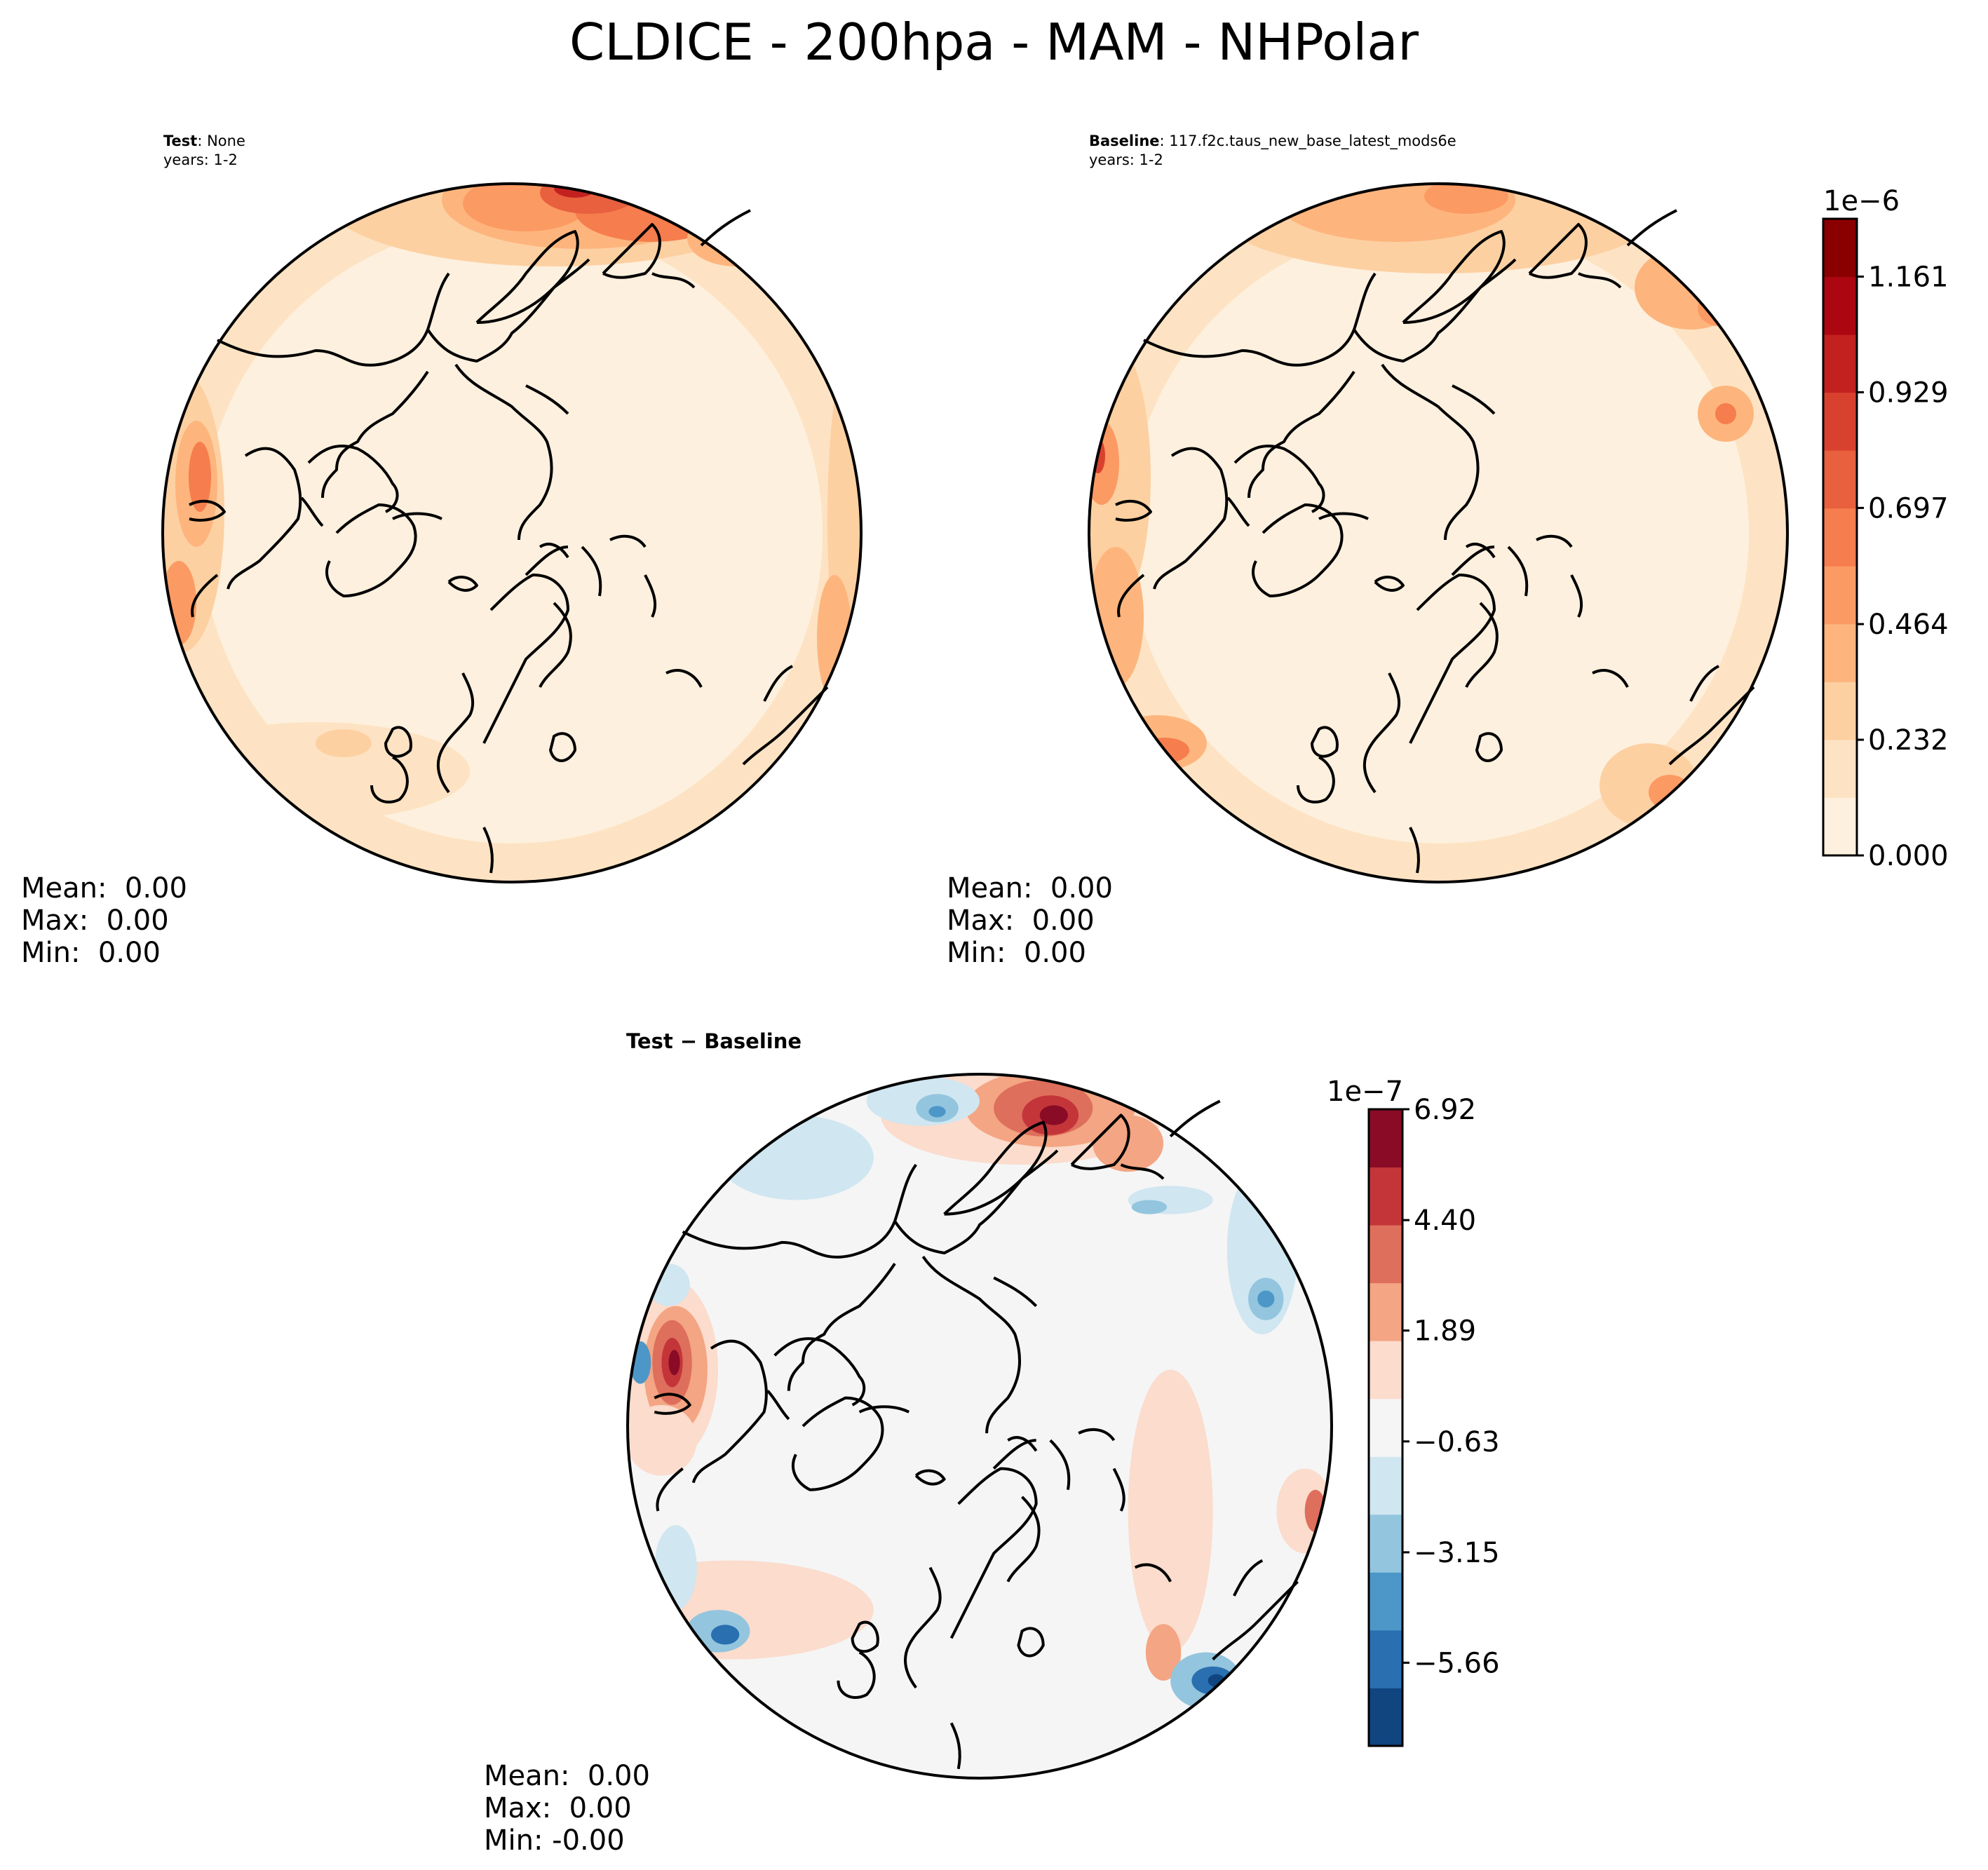 This screenshot has width=1988, height=1870. Describe the element at coordinates (554, 1841) in the screenshot. I see `diff-min: Min: -0.00` at that location.